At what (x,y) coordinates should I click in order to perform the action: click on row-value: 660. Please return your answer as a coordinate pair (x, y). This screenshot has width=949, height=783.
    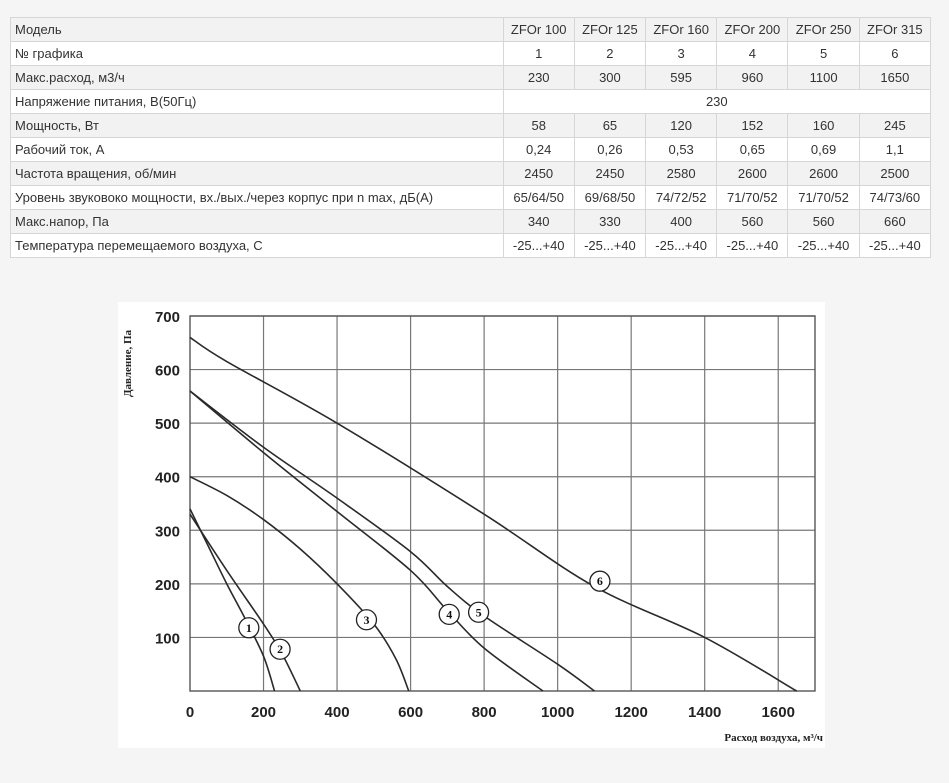
    Looking at the image, I should click on (895, 221).